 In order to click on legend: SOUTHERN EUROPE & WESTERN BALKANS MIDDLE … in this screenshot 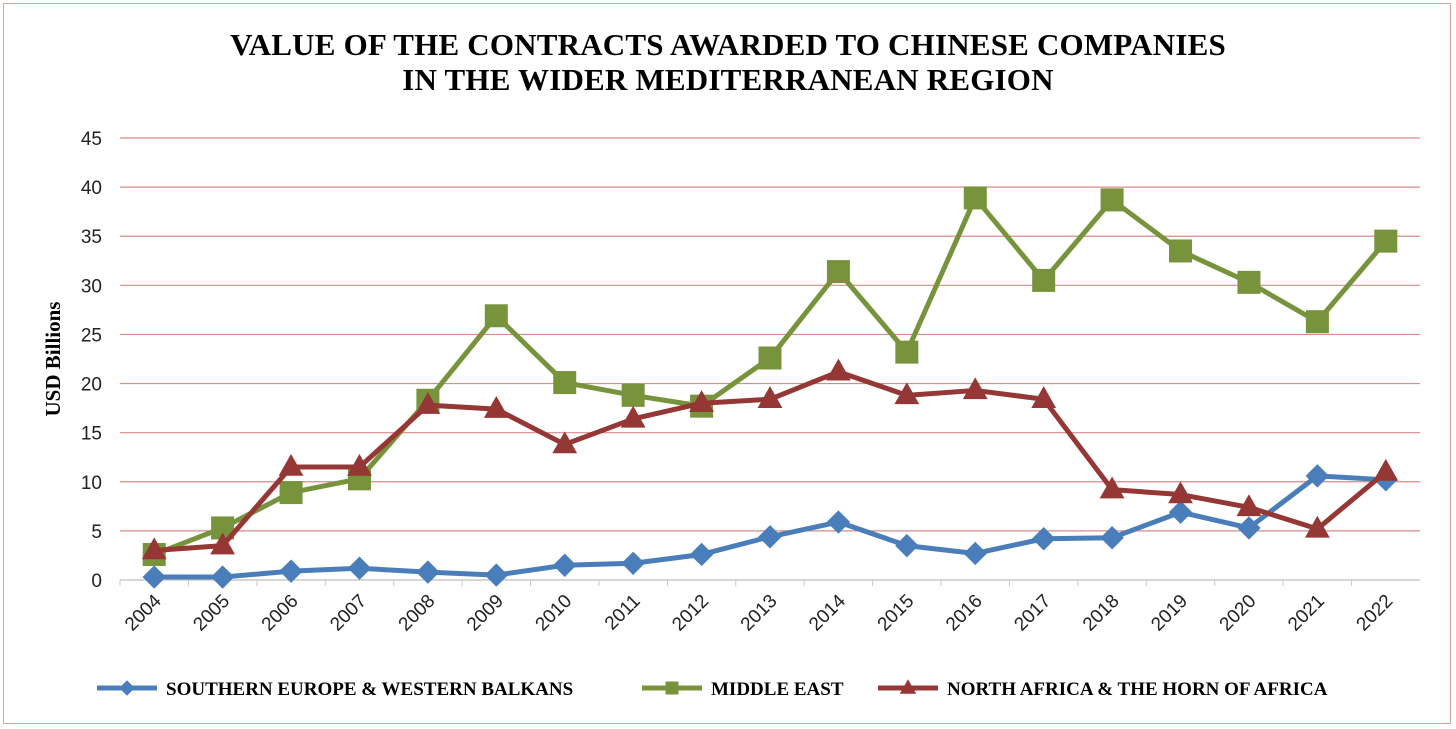, I will do `click(712, 689)`.